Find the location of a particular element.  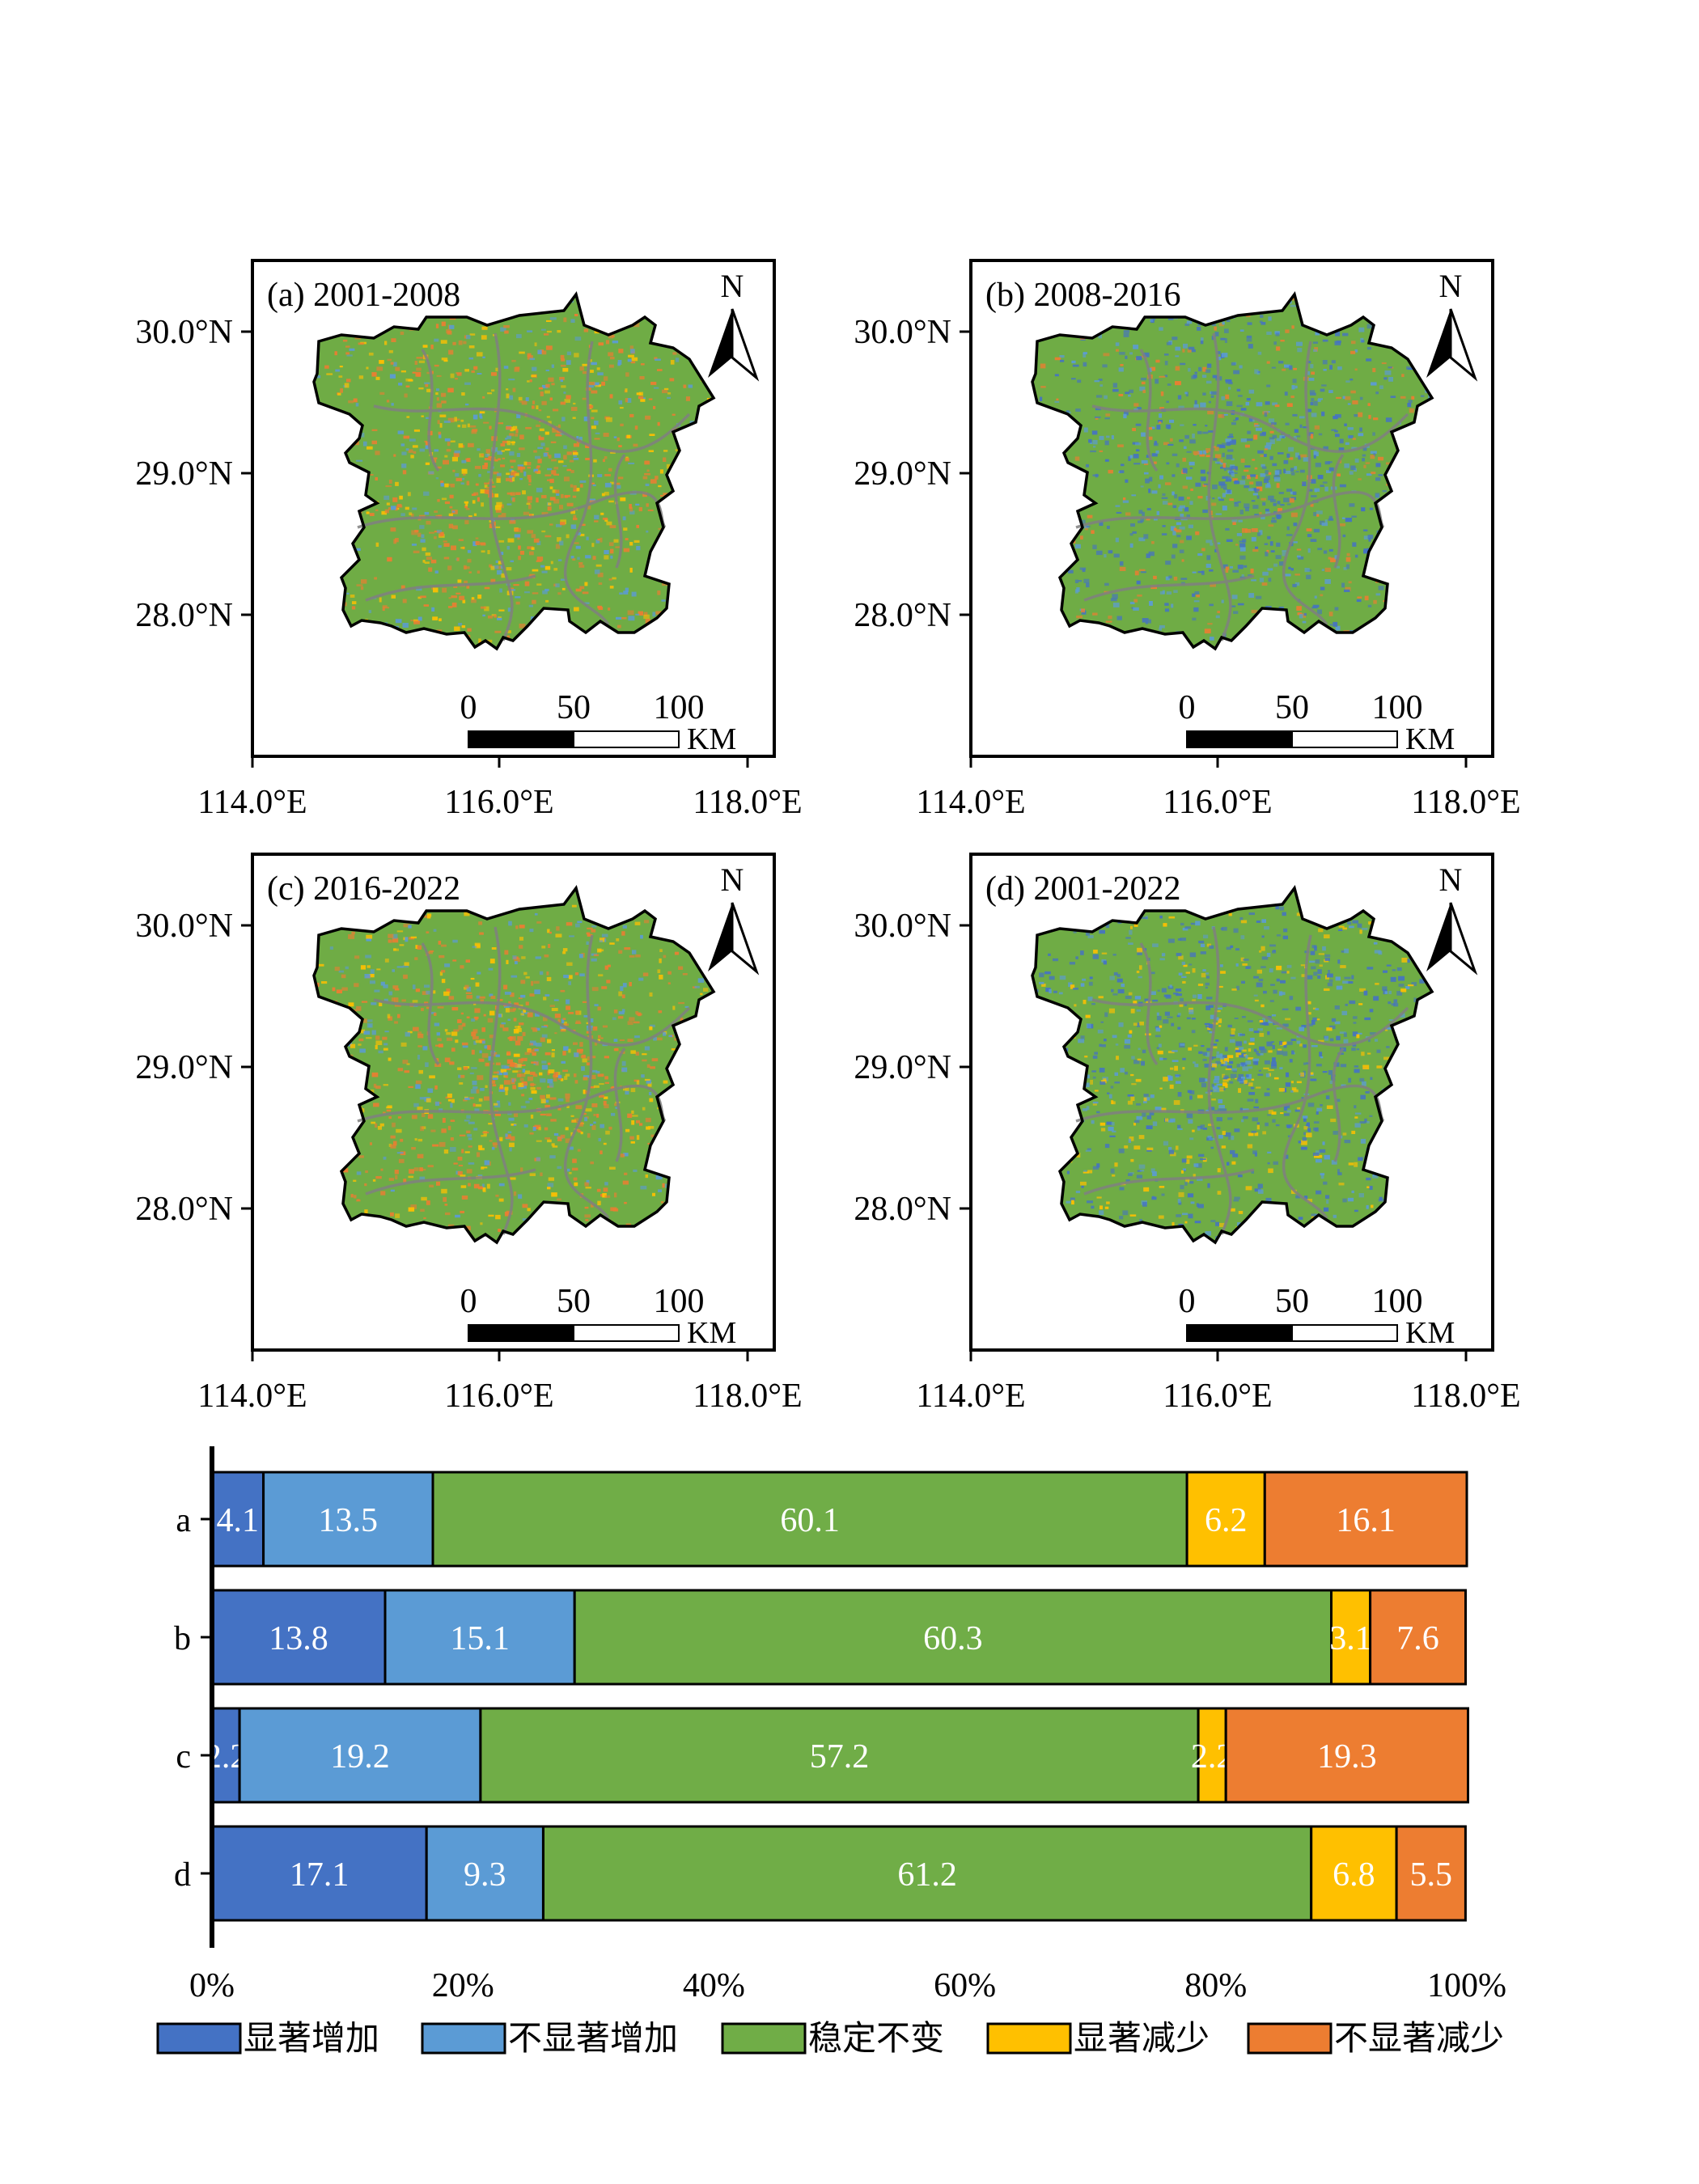

data-label: 7.6 is located at coordinates (1417, 1638).